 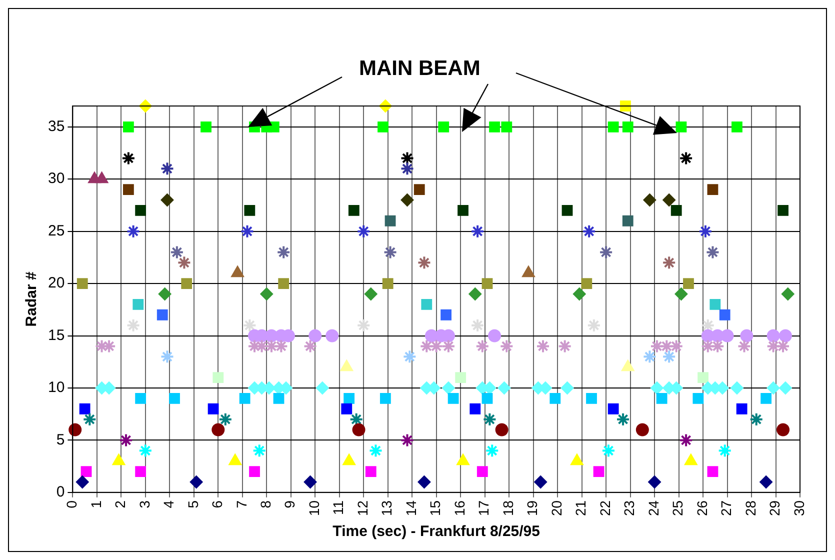 What do you see at coordinates (168, 504) in the screenshot?
I see `x-tick-label: 4` at bounding box center [168, 504].